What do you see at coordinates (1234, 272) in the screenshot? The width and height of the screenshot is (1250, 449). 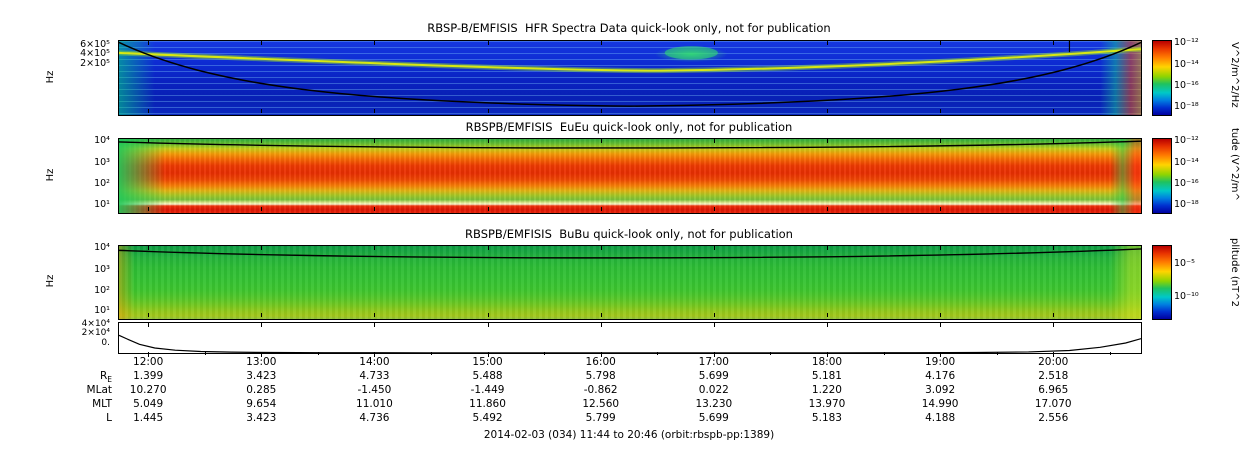 I see `colorbar-bubu-unit-label: plitude (nT^2` at bounding box center [1234, 272].